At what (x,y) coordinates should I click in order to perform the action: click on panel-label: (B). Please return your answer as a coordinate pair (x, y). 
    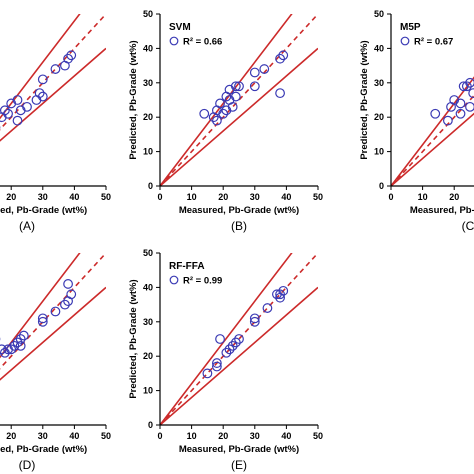
    Looking at the image, I should click on (239, 226).